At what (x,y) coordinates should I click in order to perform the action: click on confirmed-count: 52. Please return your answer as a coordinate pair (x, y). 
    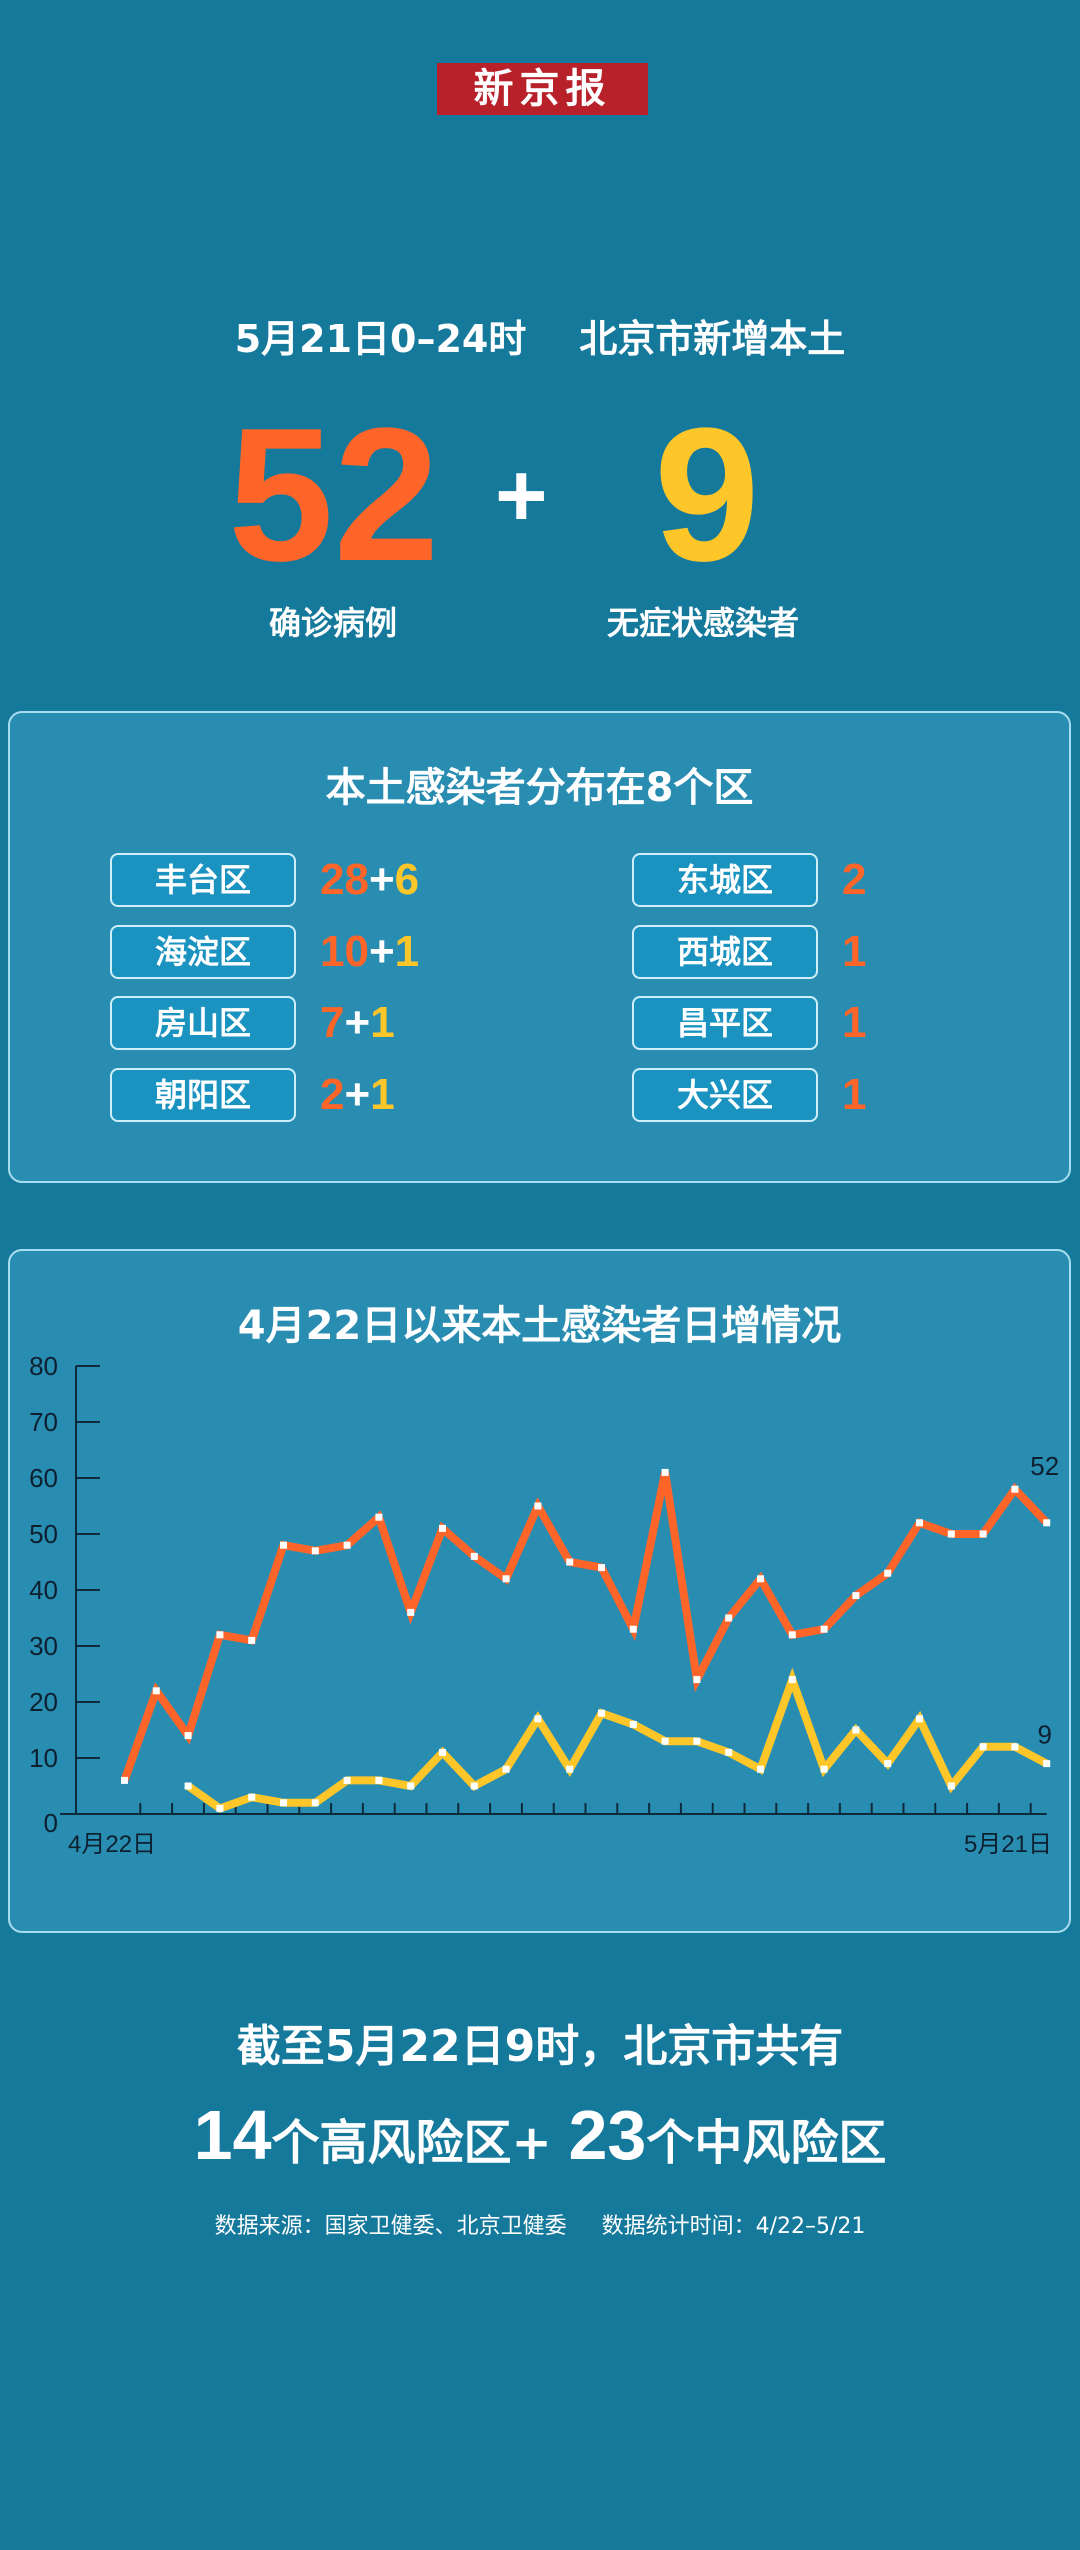
    Looking at the image, I should click on (334, 495).